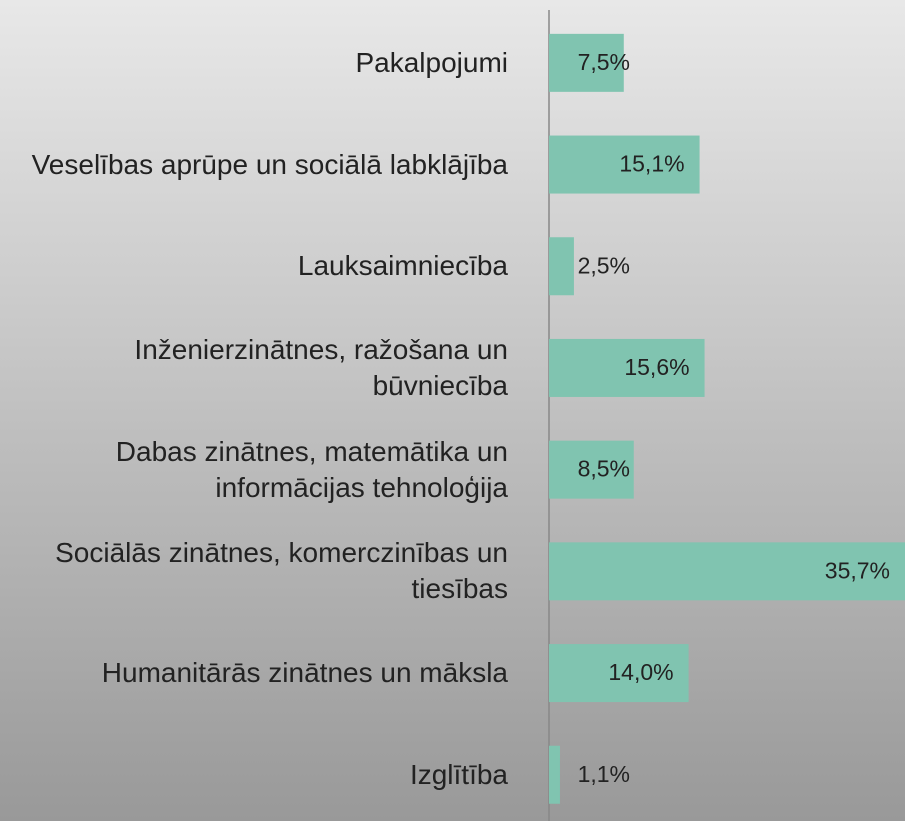 This screenshot has height=821, width=905. What do you see at coordinates (656, 367) in the screenshot?
I see `value-label: 15,6%` at bounding box center [656, 367].